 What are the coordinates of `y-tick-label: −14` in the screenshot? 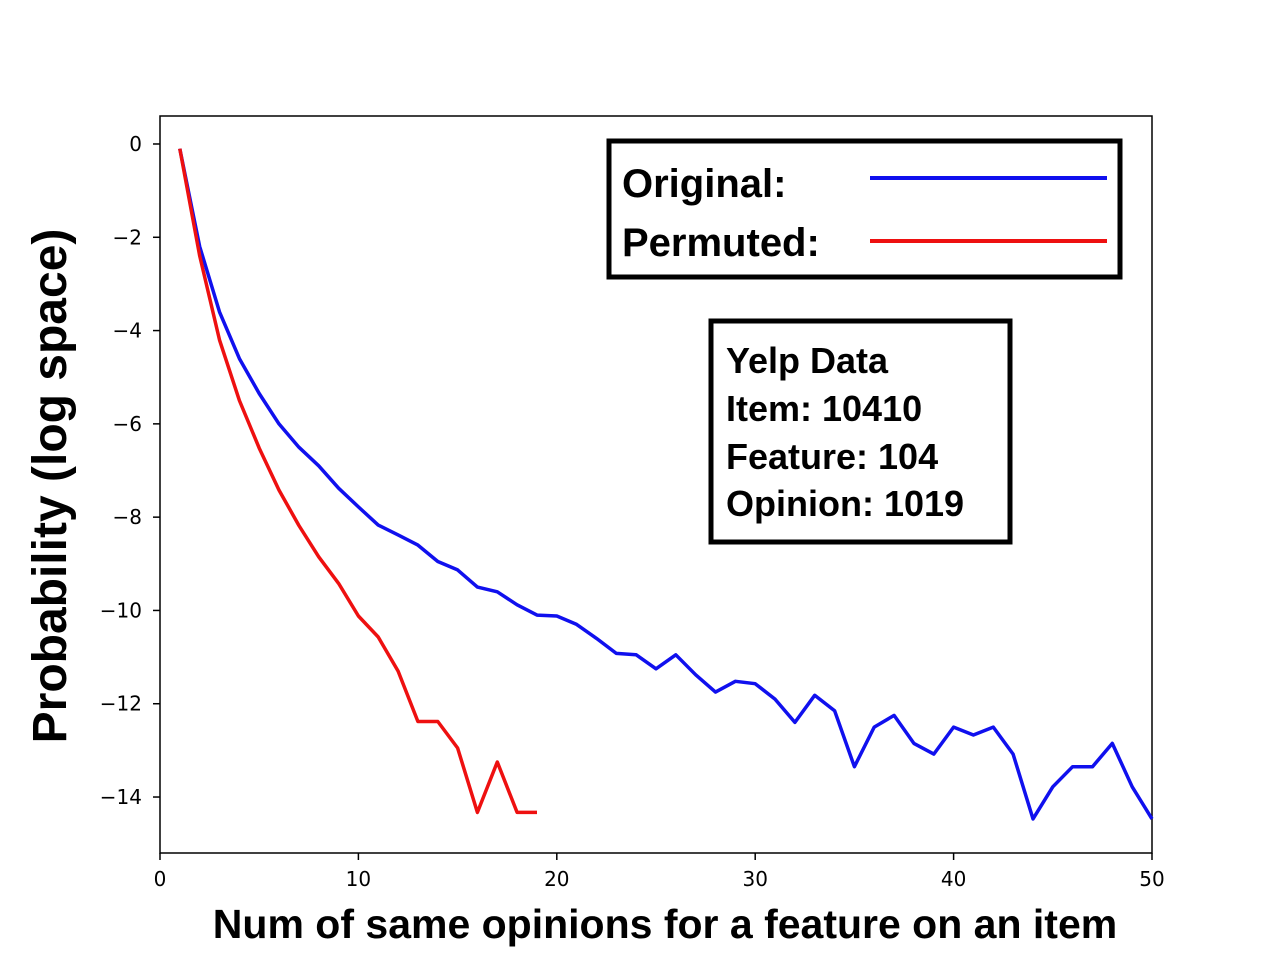 It's located at (121, 797).